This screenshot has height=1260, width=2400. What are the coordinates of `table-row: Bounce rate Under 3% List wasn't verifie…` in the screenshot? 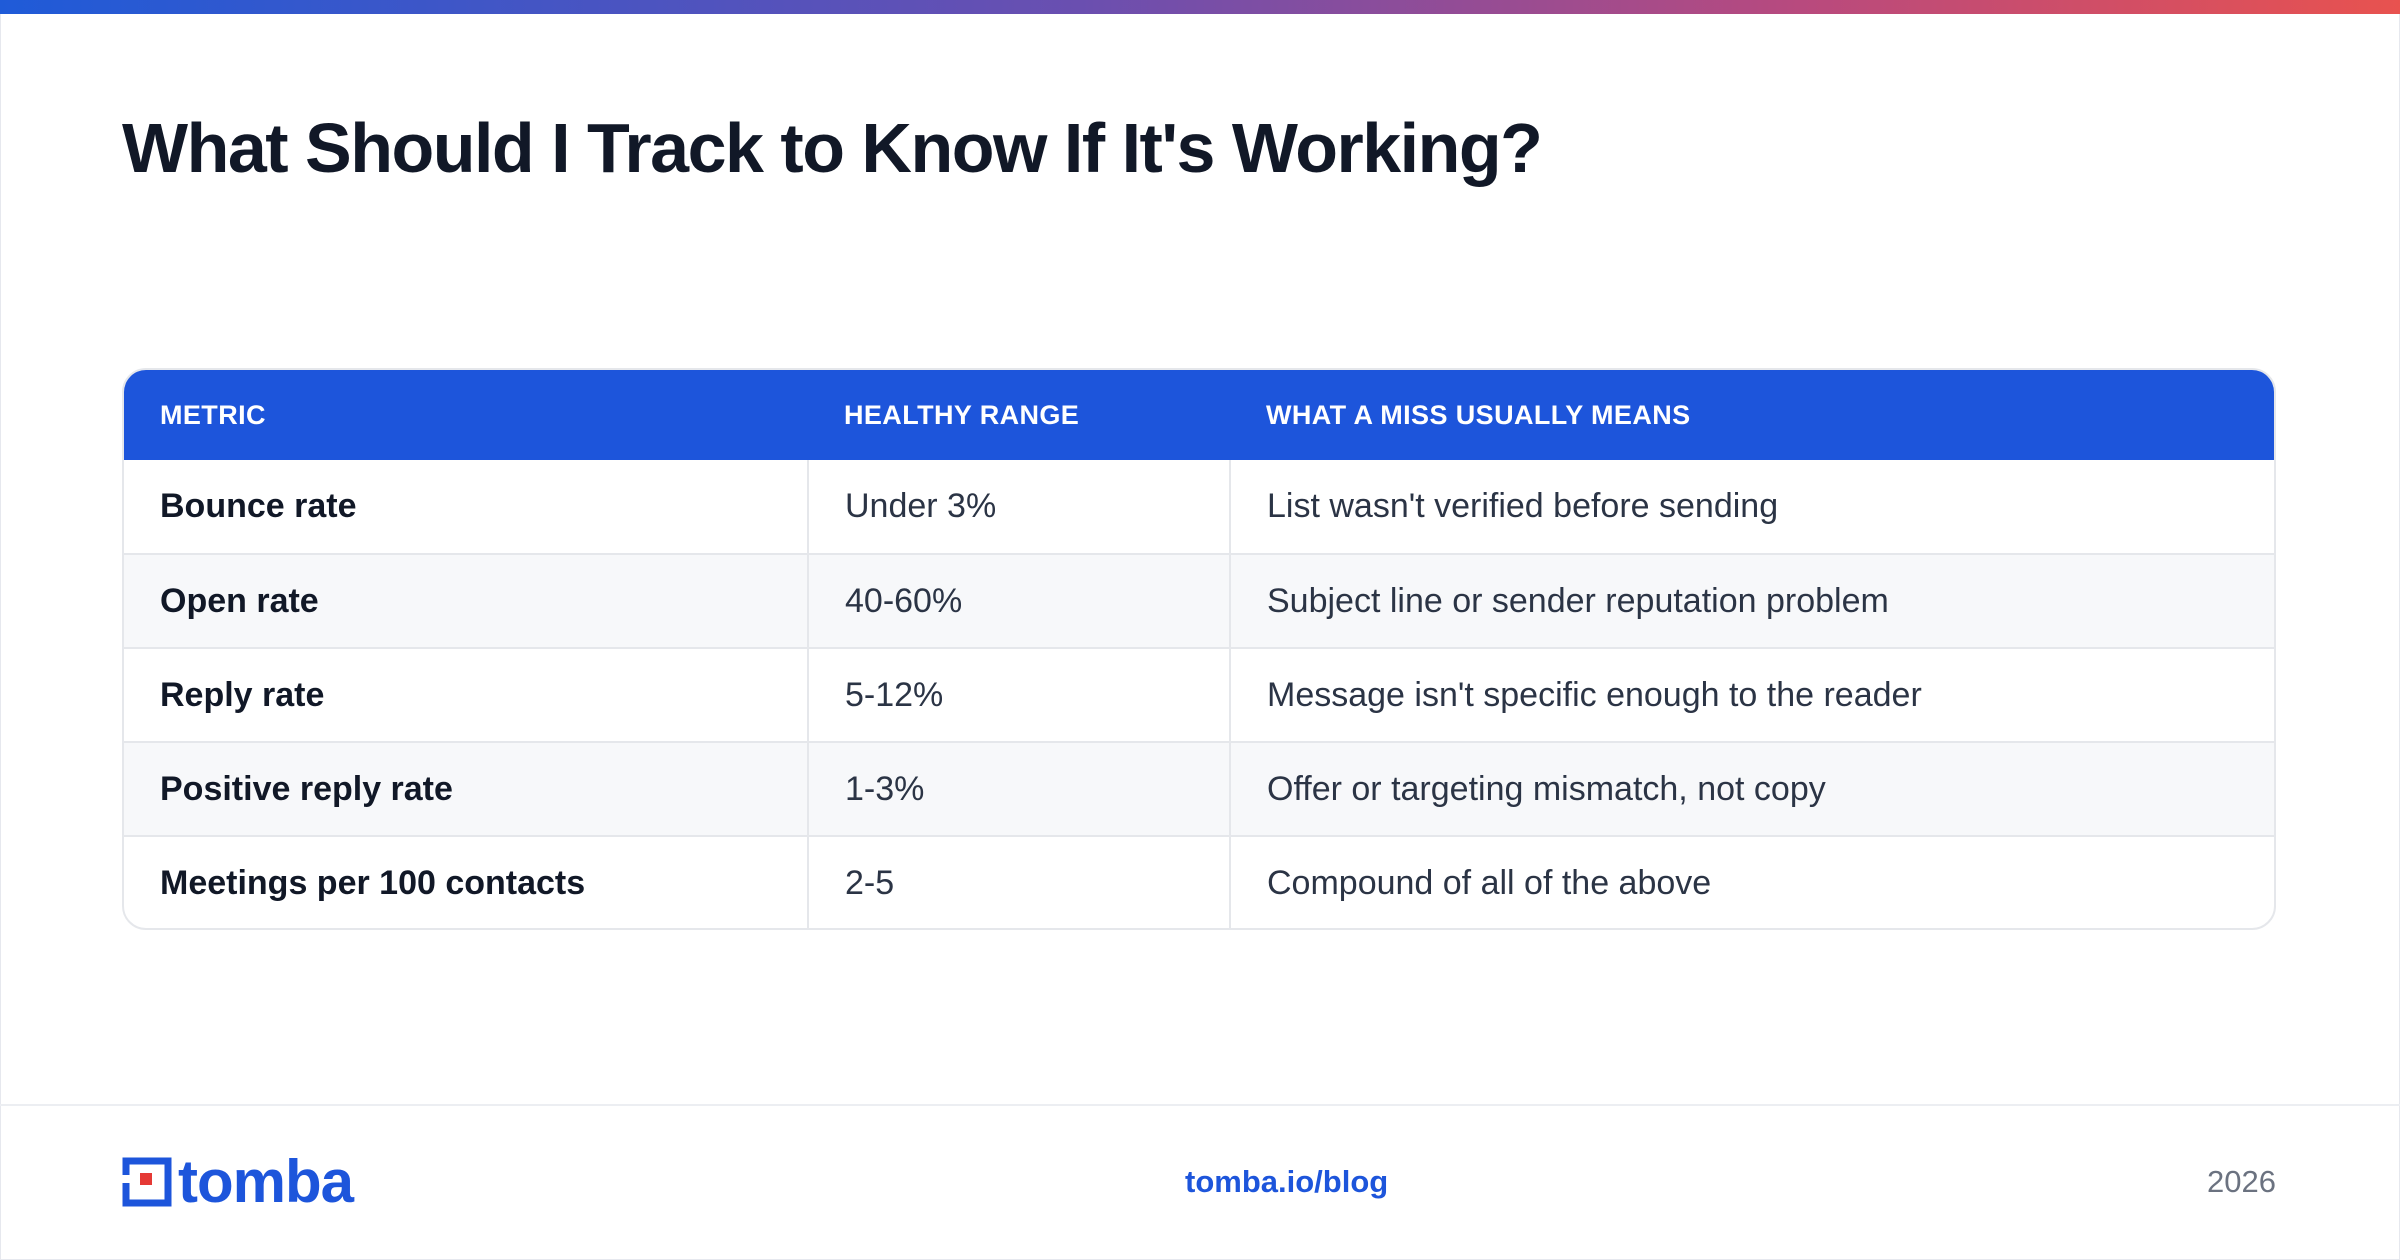 It's located at (1199, 507).